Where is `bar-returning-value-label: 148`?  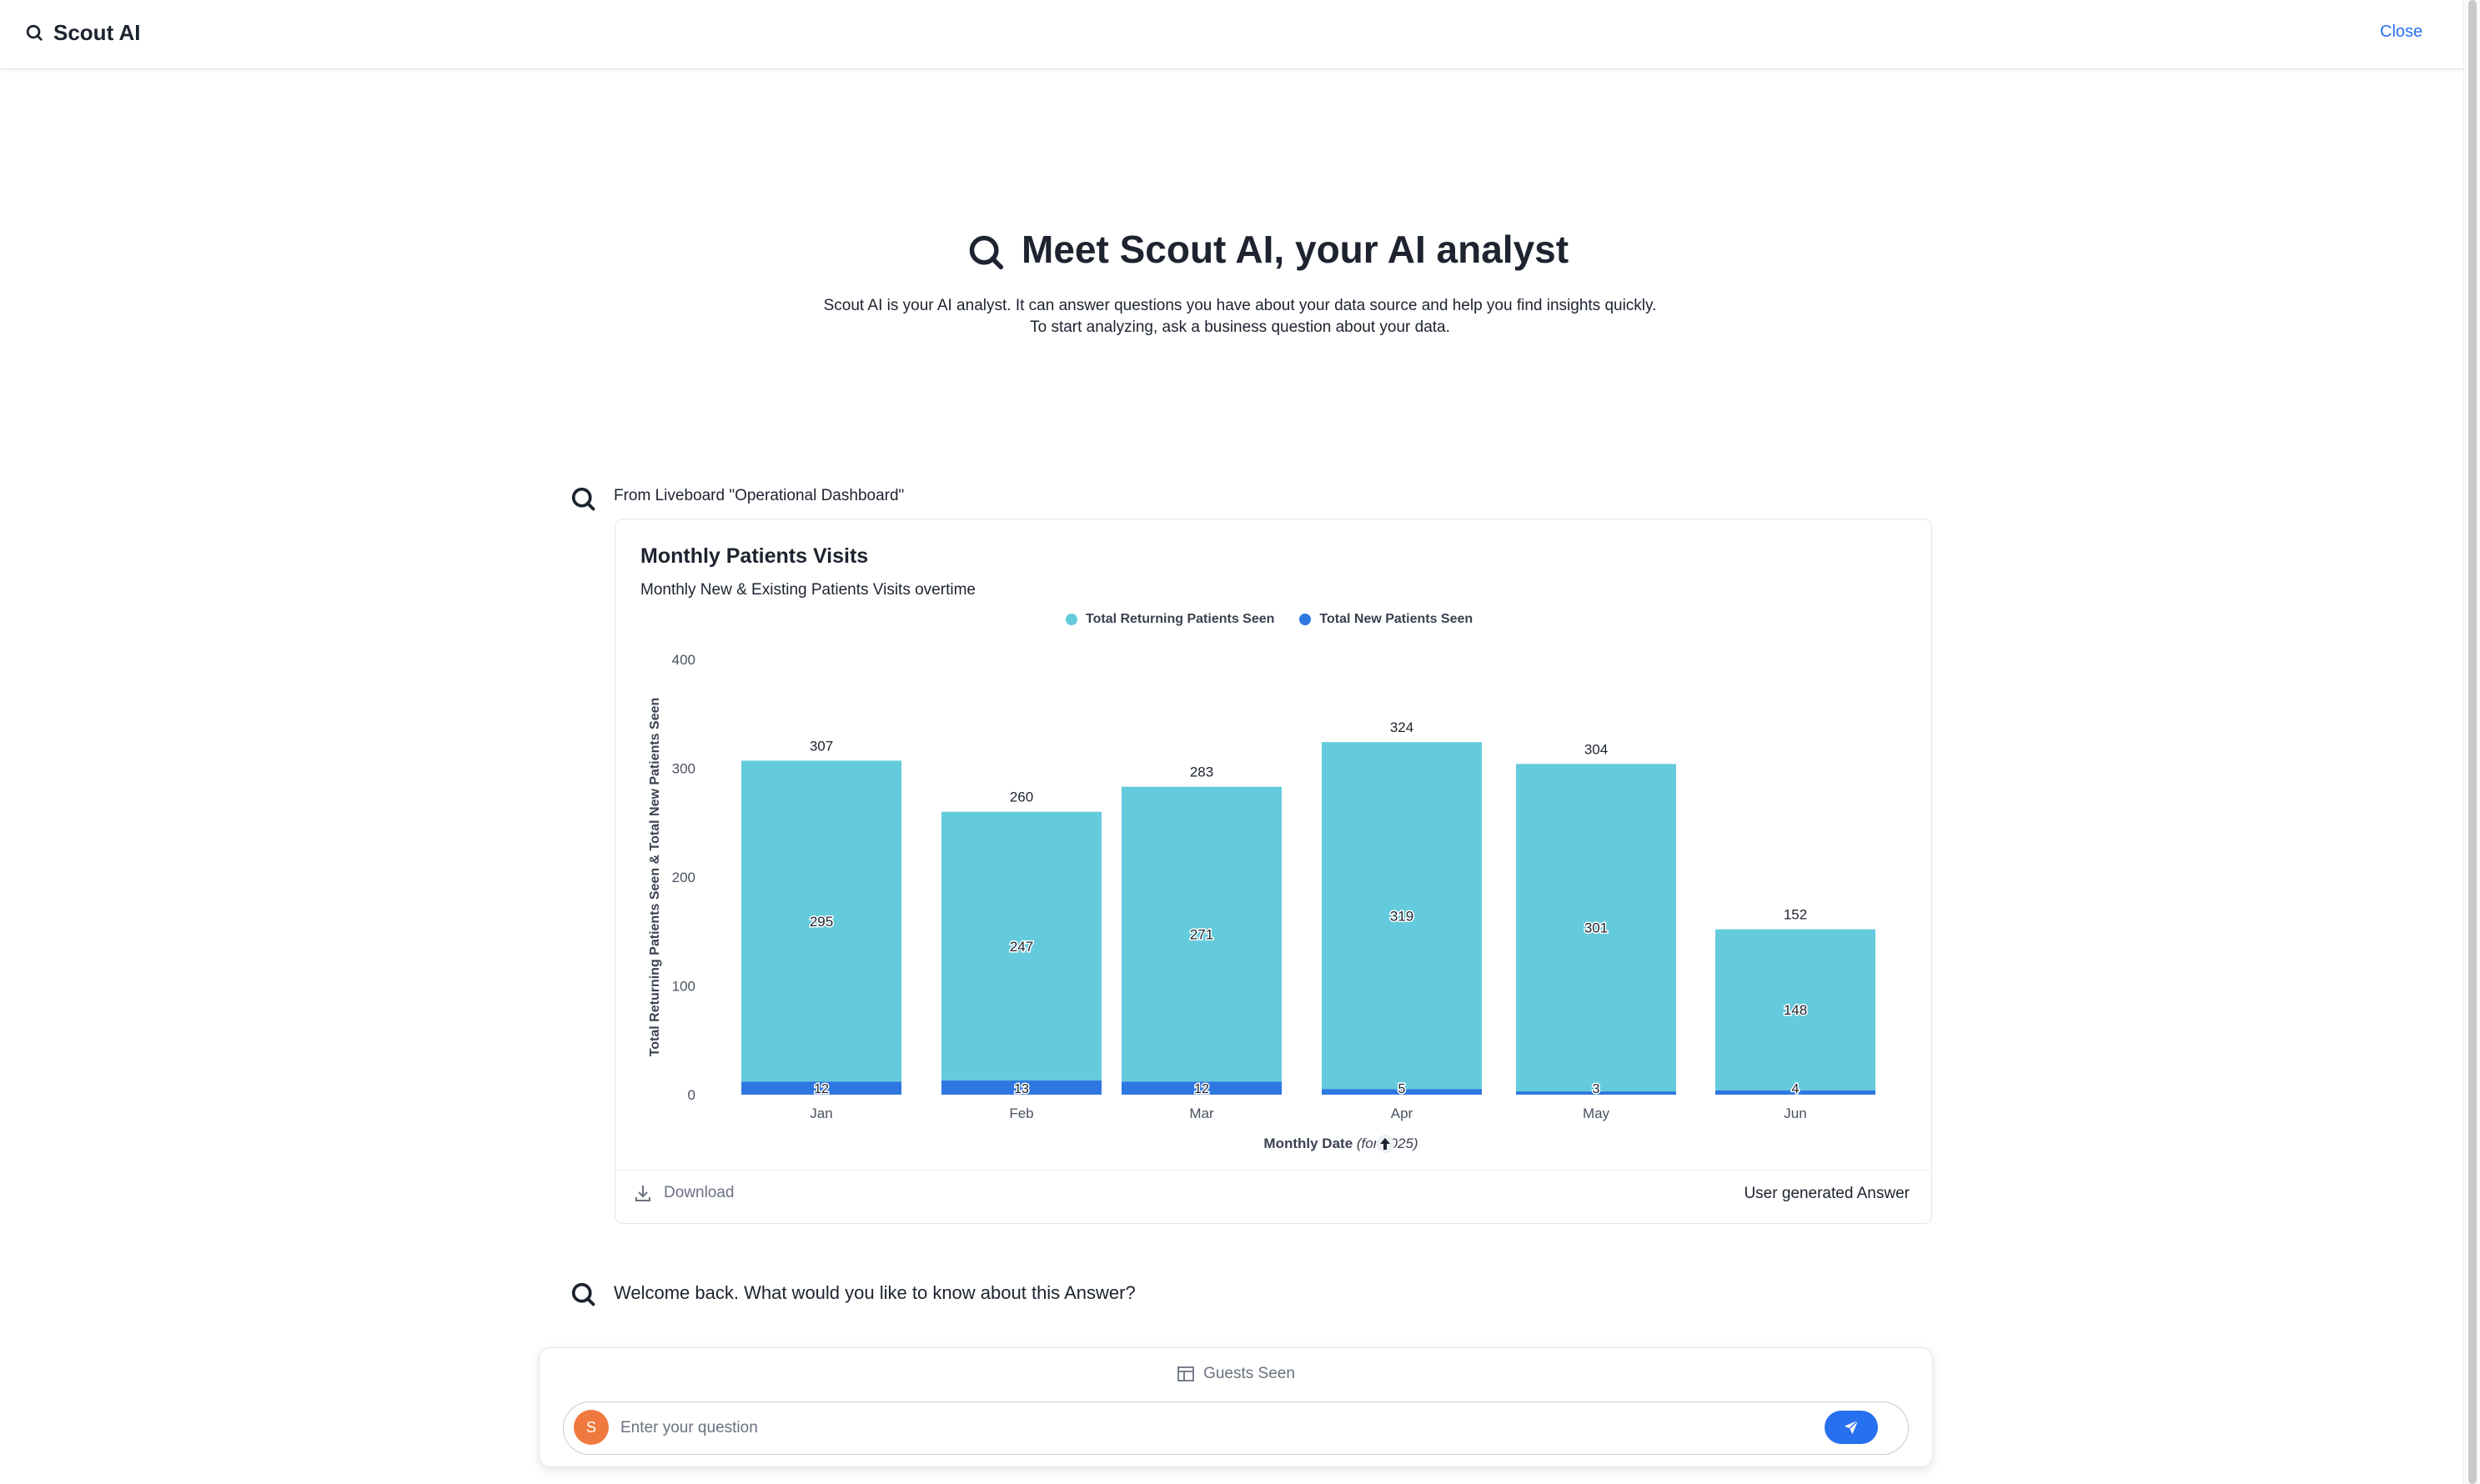 bar-returning-value-label: 148 is located at coordinates (1795, 1010).